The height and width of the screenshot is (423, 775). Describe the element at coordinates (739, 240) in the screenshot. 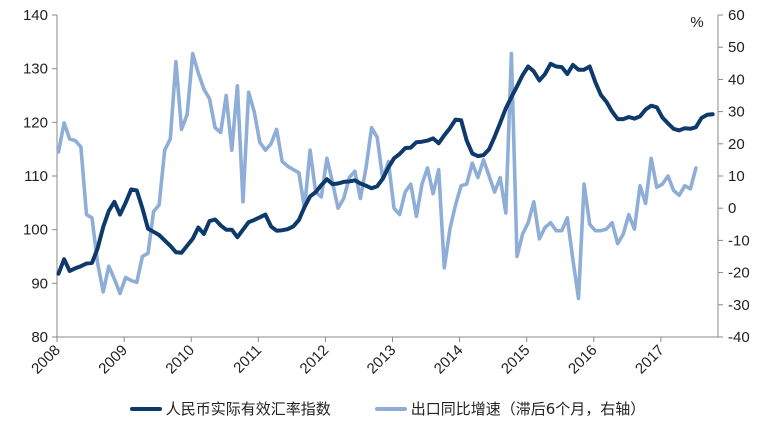

I see `right-axis-tick-label: -10` at that location.